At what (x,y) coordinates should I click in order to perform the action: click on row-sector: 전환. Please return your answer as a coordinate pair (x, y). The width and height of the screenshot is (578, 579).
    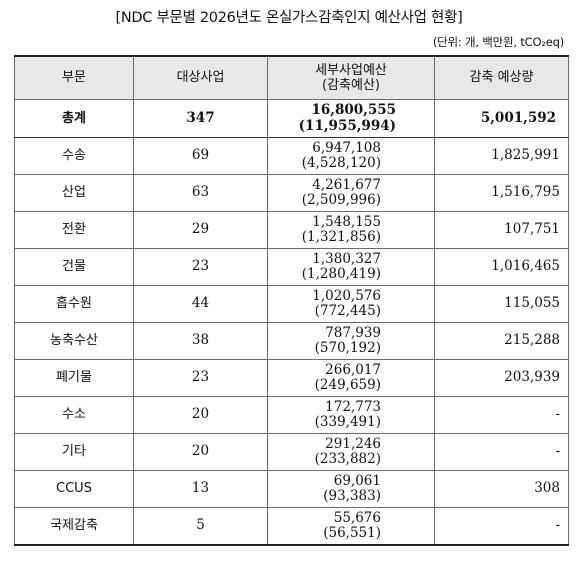
    Looking at the image, I should click on (74, 230).